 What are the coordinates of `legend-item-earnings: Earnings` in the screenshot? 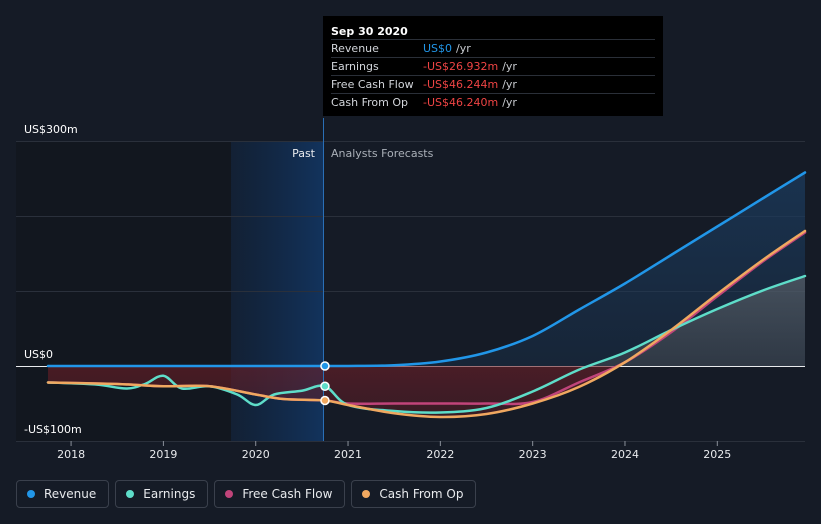 It's located at (162, 494).